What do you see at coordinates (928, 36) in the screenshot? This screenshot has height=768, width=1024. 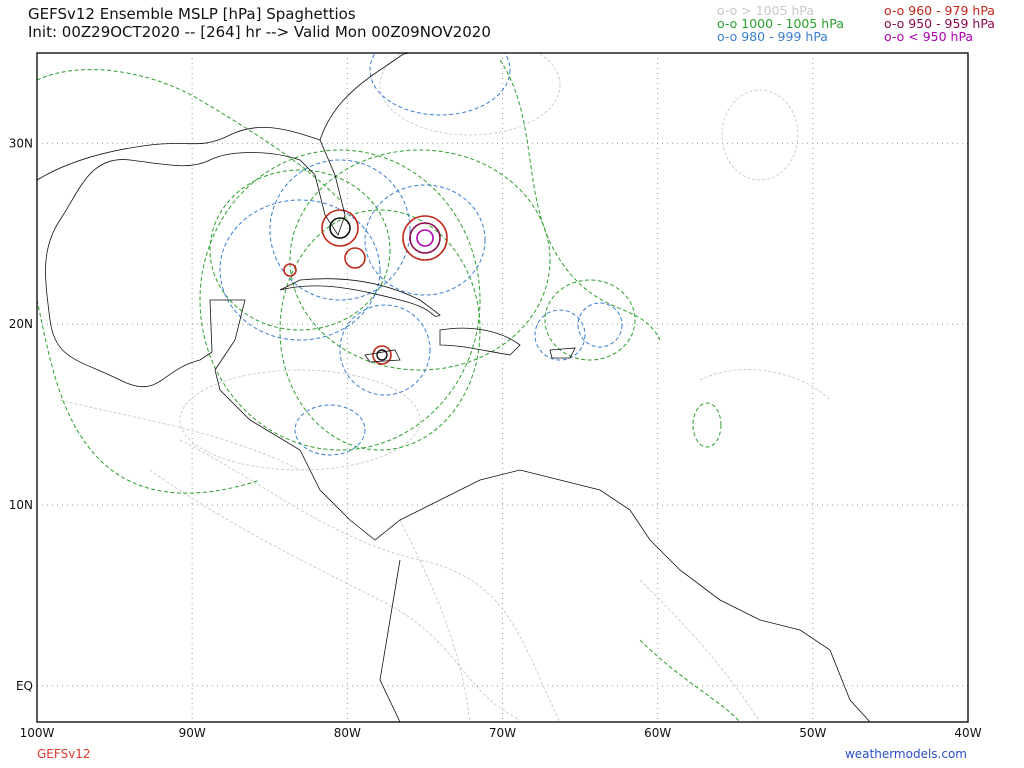 I see `legend-entry: o-o < 950 hPa` at bounding box center [928, 36].